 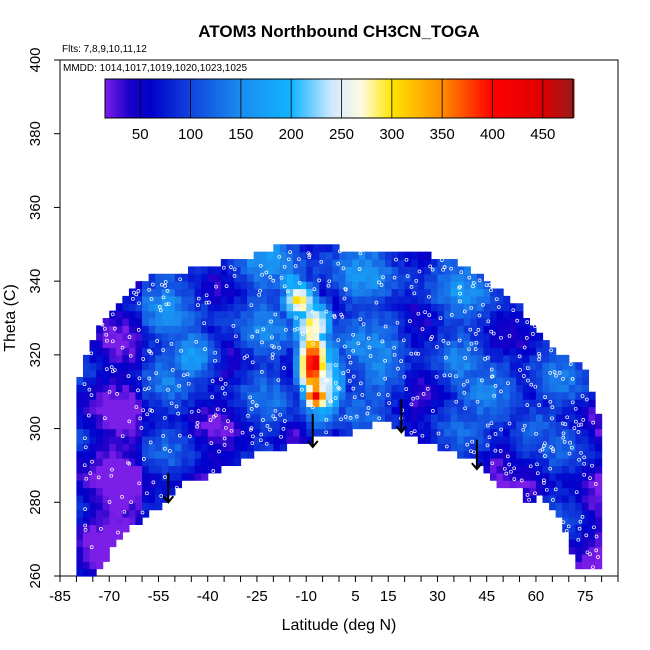 I want to click on colorbar-frame, so click(x=339, y=98).